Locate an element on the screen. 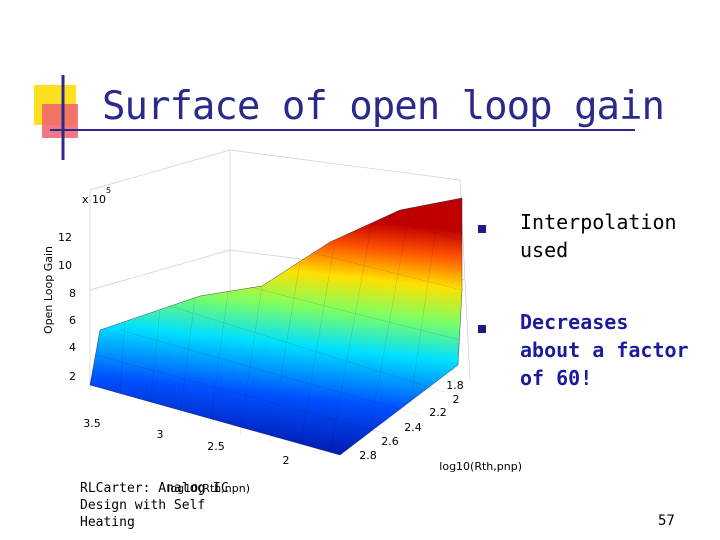 This screenshot has width=720, height=540. y-tick-label: 2.4 is located at coordinates (413, 427).